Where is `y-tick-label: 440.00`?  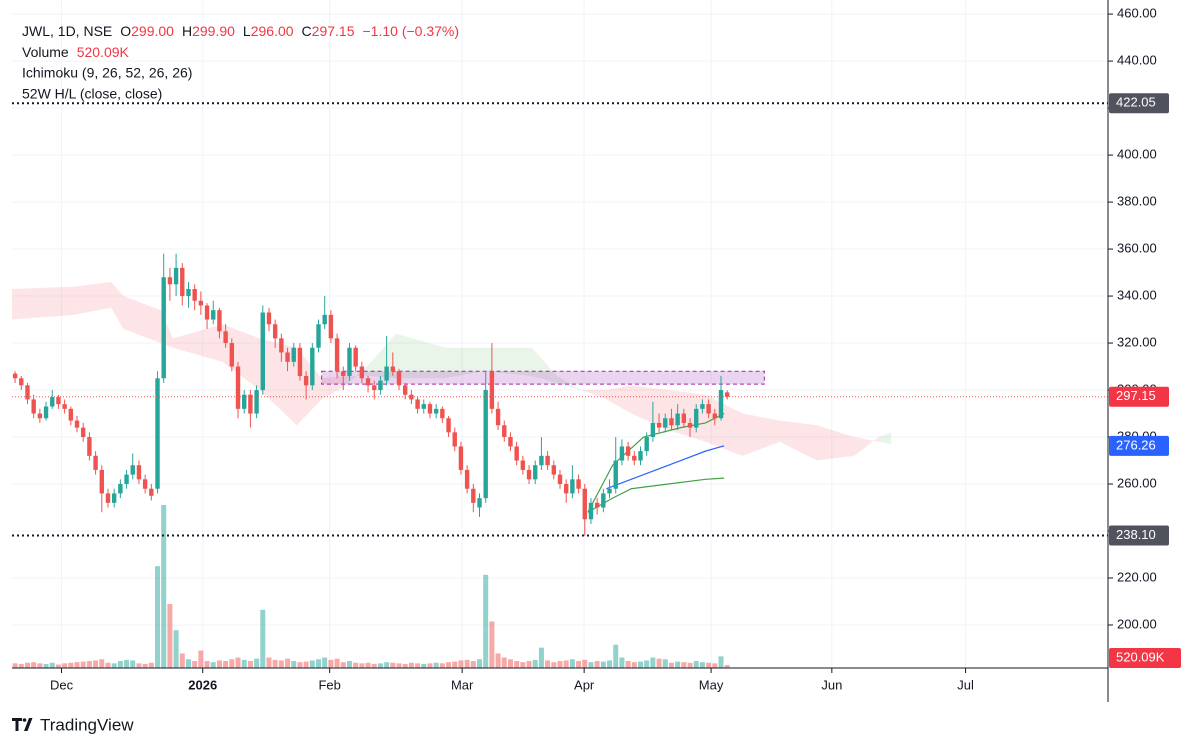 y-tick-label: 440.00 is located at coordinates (1137, 60).